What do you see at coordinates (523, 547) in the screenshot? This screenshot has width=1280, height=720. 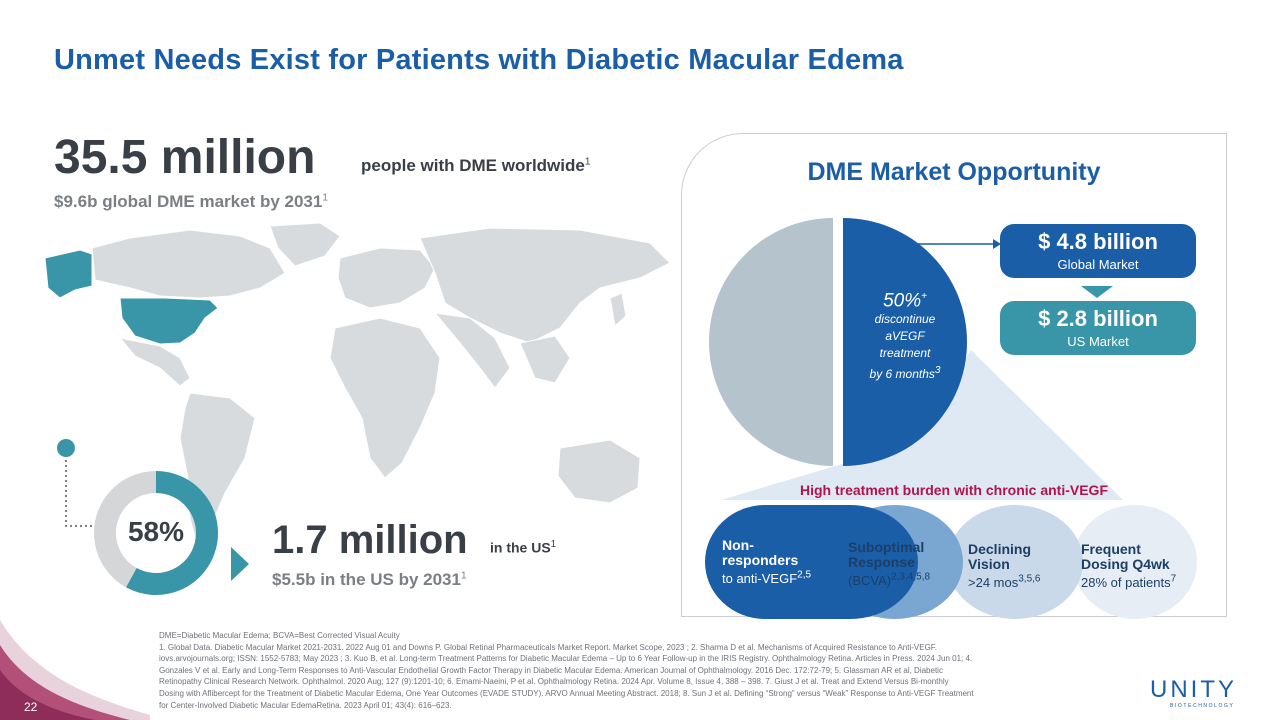 I see `us-label: in the US1` at bounding box center [523, 547].